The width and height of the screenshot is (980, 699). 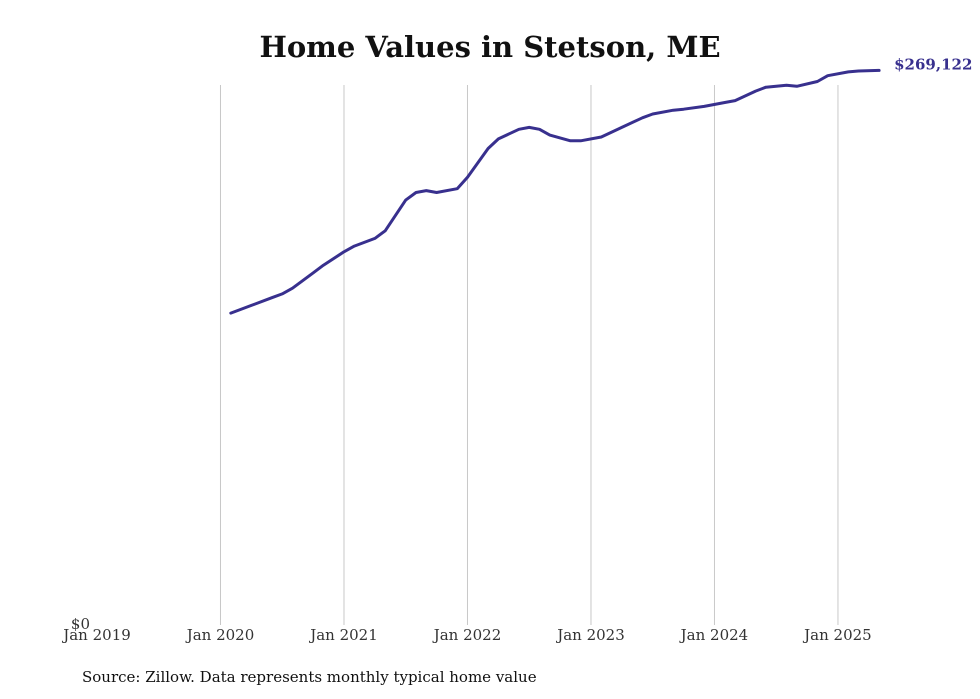 What do you see at coordinates (714, 635) in the screenshot?
I see `x-tick-label: Jan 2024` at bounding box center [714, 635].